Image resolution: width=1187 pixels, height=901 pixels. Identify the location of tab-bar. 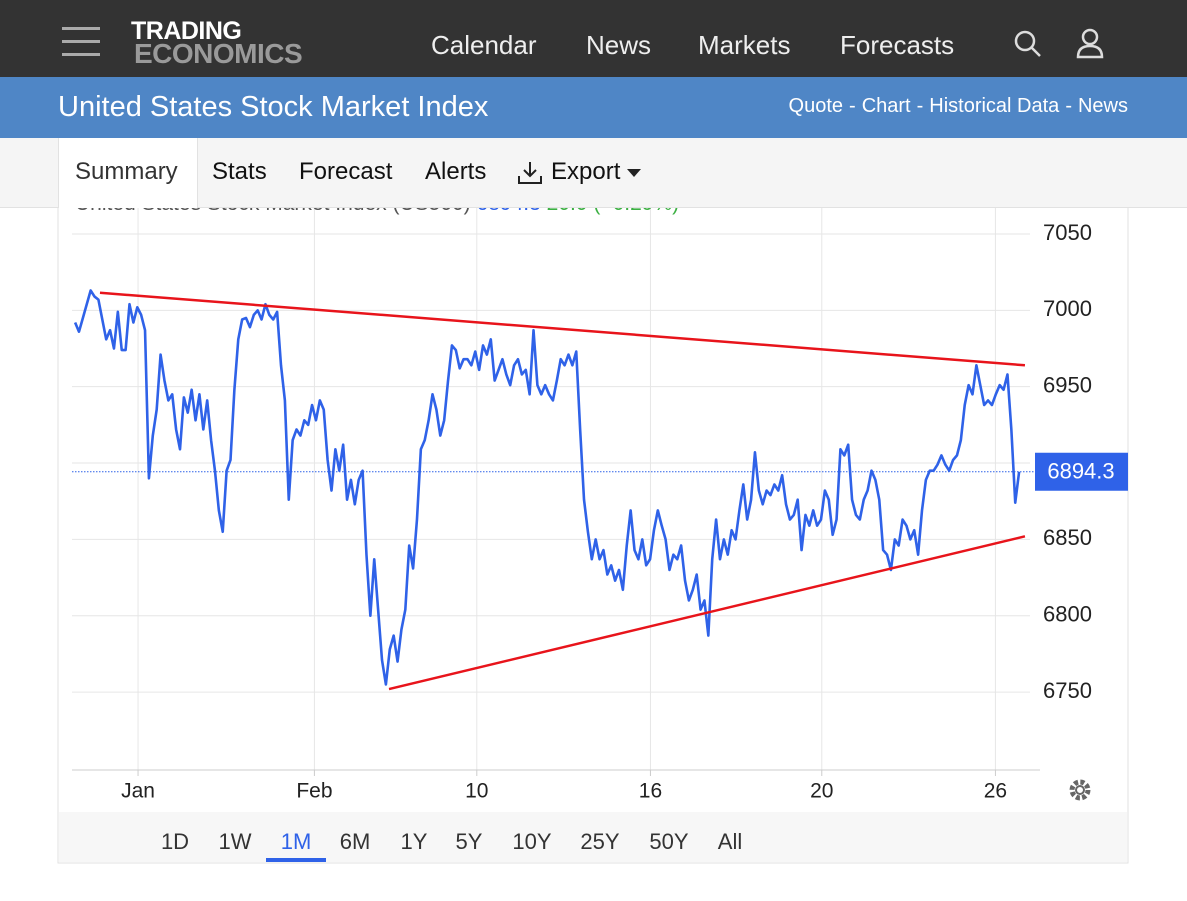
(593, 173).